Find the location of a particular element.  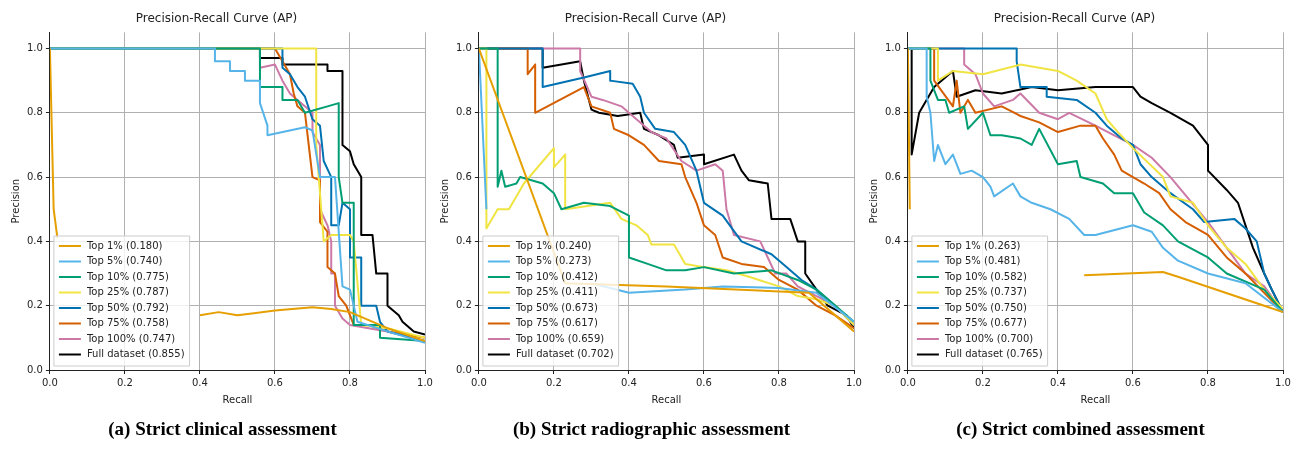

legend-label: Top 10% (0.775) is located at coordinates (127, 276).